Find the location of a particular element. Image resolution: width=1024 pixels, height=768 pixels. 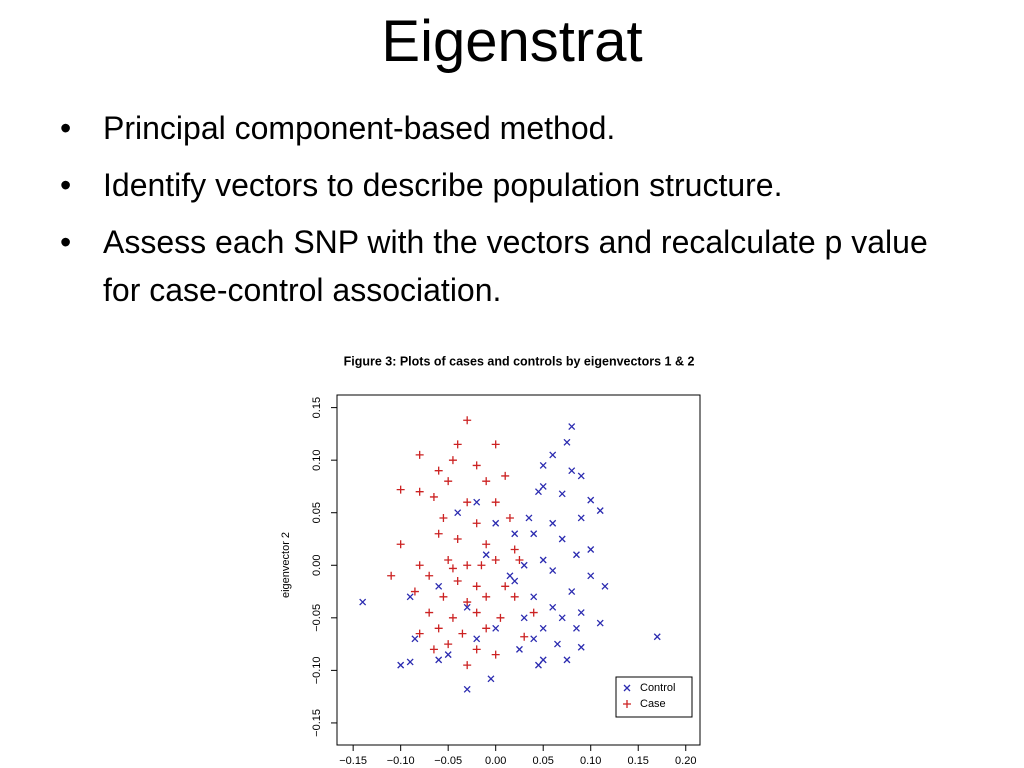

bullet: Principal component-based method. is located at coordinates (500, 128).